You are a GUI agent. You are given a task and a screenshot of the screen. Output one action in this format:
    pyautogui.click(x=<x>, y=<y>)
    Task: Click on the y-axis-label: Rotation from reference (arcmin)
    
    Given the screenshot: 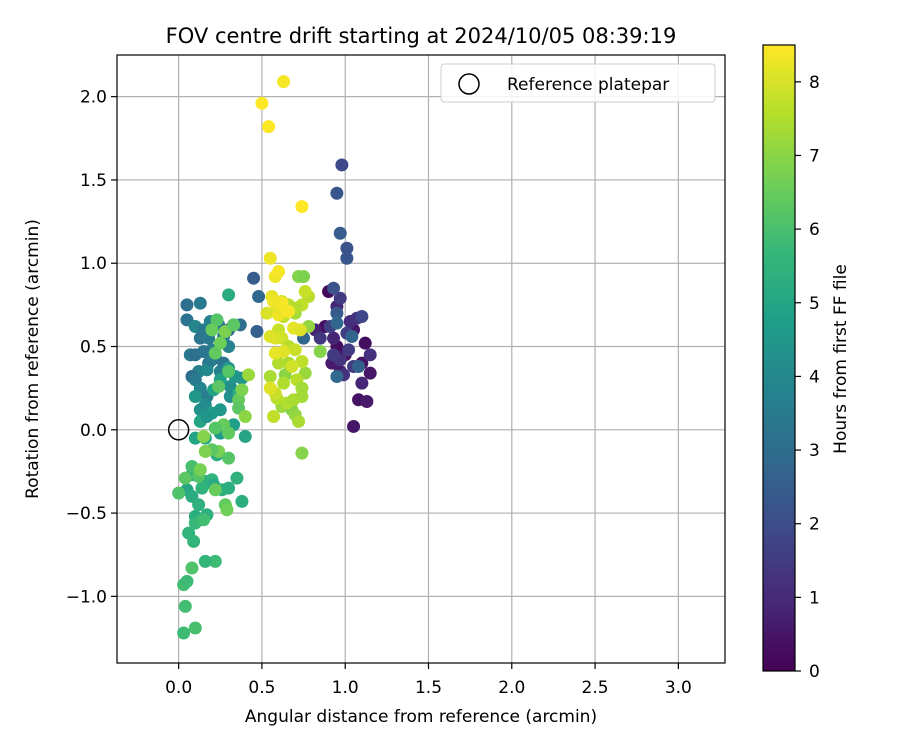 What is the action you would take?
    pyautogui.click(x=33, y=359)
    